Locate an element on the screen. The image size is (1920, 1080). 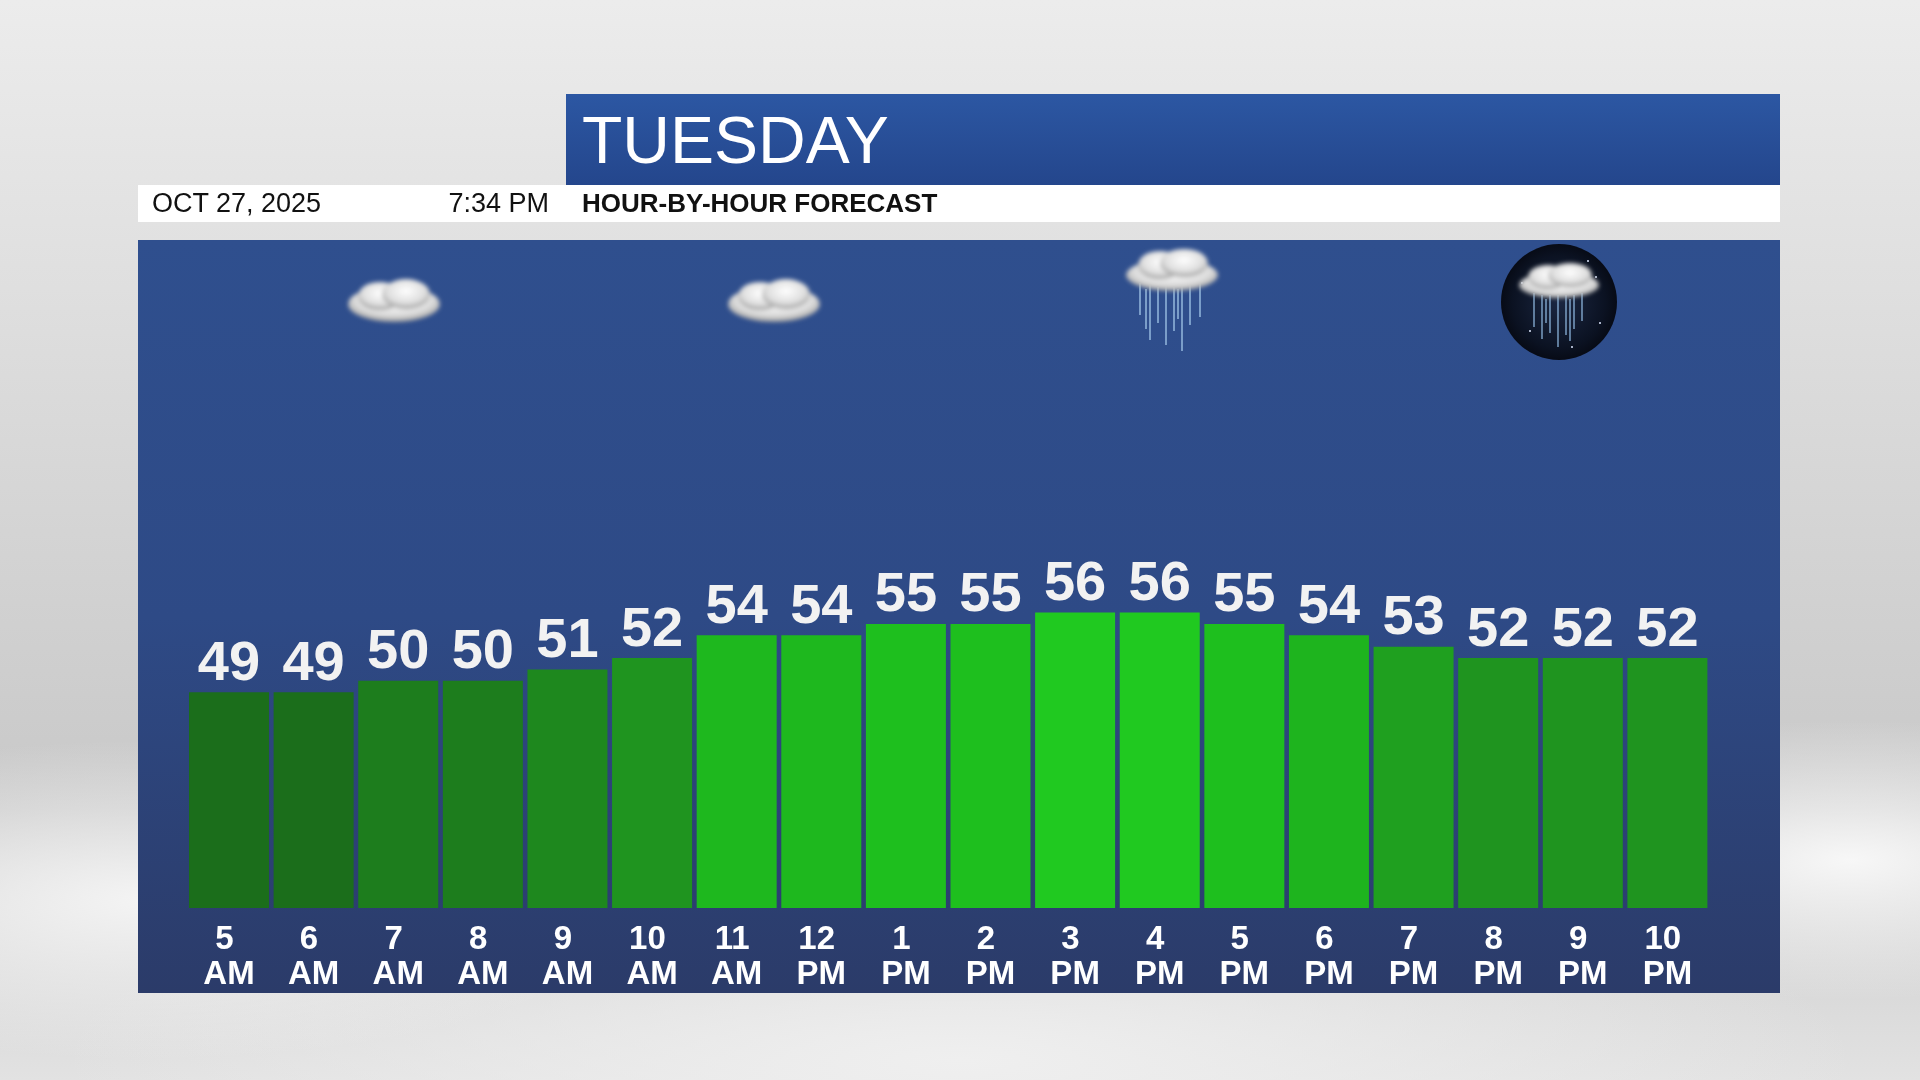
x-tick-label: 10 PM is located at coordinates (1667, 955).